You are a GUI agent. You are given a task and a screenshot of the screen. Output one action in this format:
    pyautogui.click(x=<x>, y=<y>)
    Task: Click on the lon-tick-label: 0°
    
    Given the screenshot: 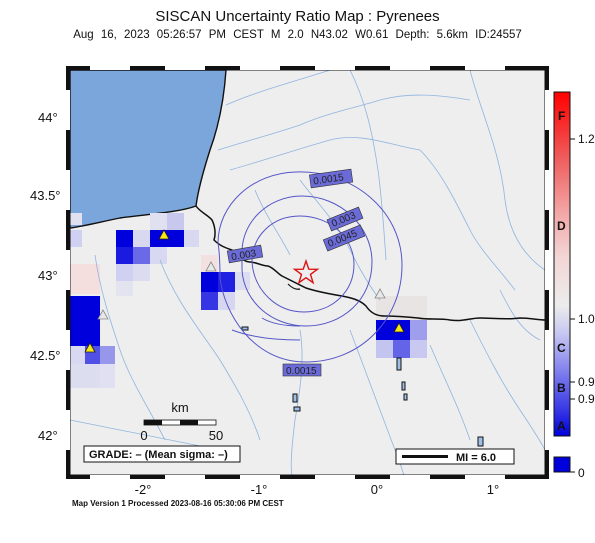 What is the action you would take?
    pyautogui.click(x=377, y=489)
    